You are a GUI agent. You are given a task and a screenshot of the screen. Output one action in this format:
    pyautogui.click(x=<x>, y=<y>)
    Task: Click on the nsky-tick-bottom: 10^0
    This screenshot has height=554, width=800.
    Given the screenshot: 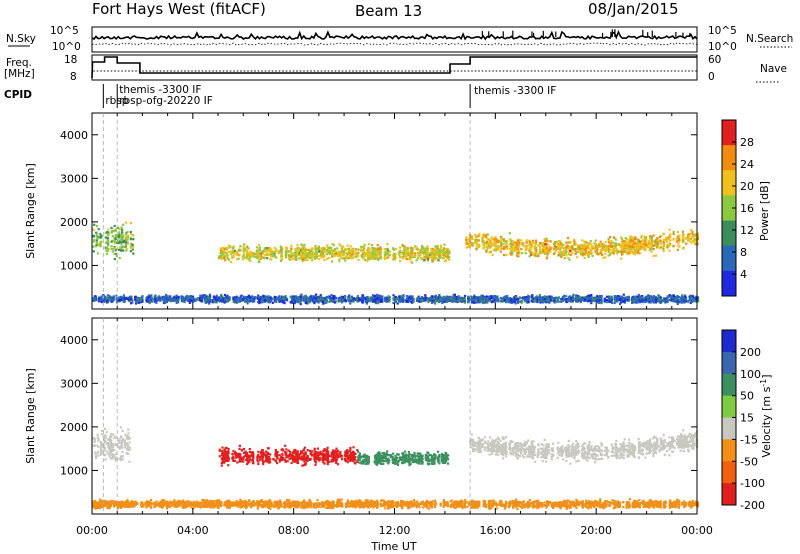 What is the action you would take?
    pyautogui.click(x=66, y=47)
    